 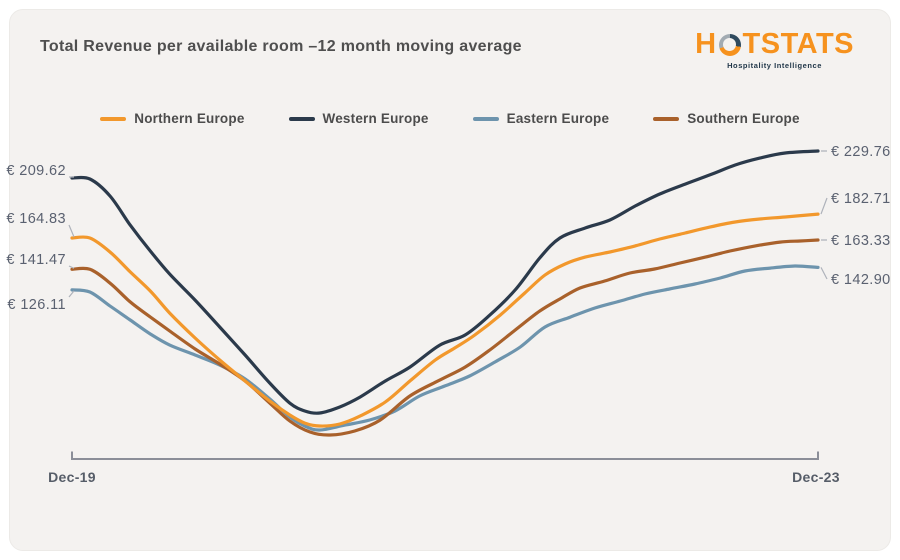 I want to click on logo-letter-h: H, so click(x=706, y=44).